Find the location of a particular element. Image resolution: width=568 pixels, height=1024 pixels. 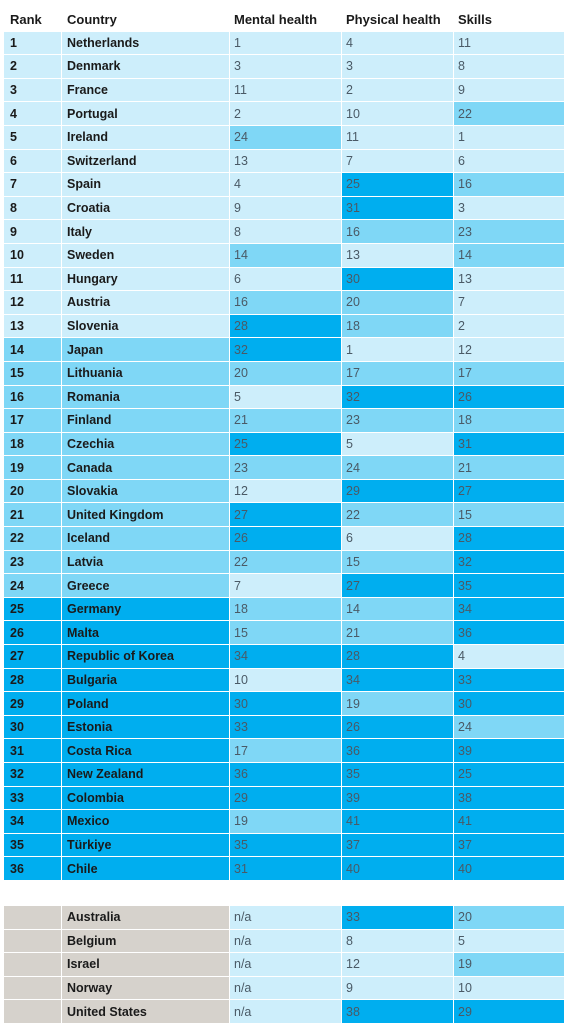

mental-health-cell: 34 is located at coordinates (286, 657).